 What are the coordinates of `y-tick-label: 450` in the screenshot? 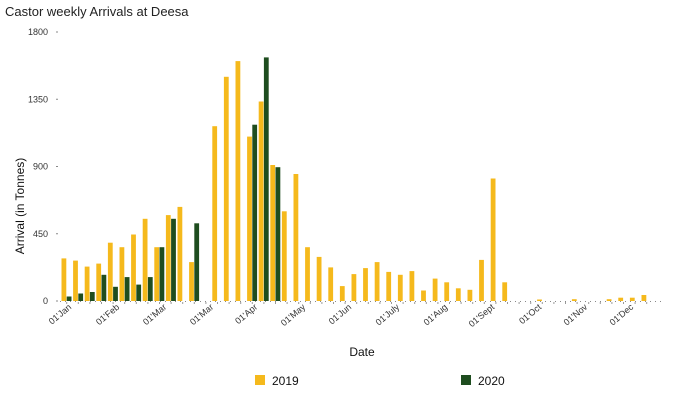 It's located at (40, 234).